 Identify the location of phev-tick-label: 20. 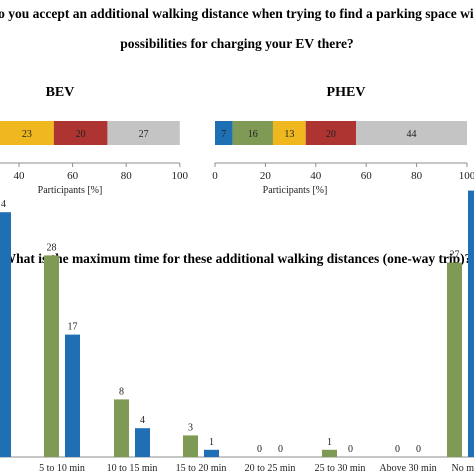
(266, 176).